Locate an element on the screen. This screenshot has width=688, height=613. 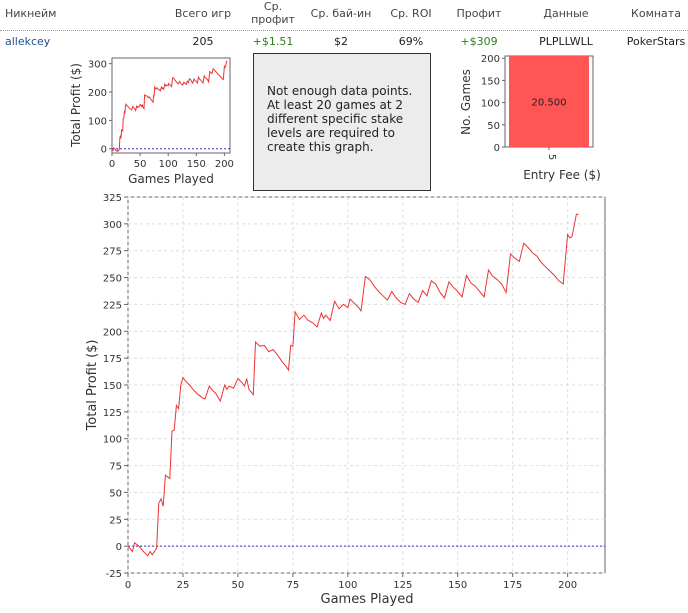
y-tick-label: 125 is located at coordinates (112, 413).